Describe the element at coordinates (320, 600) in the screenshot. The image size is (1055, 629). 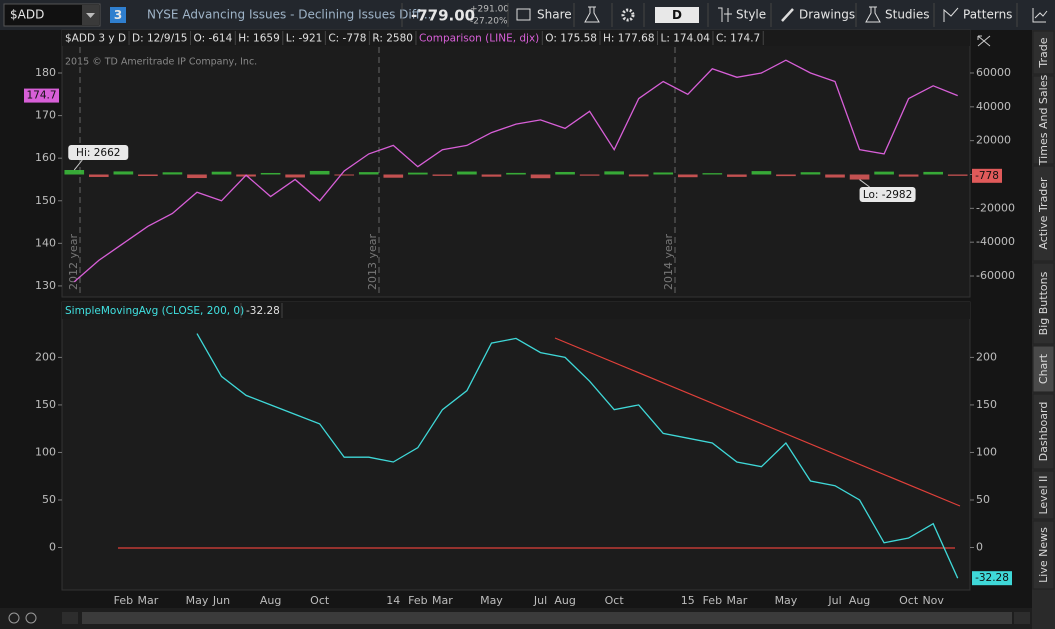
I see `x-tick-label: Oct` at that location.